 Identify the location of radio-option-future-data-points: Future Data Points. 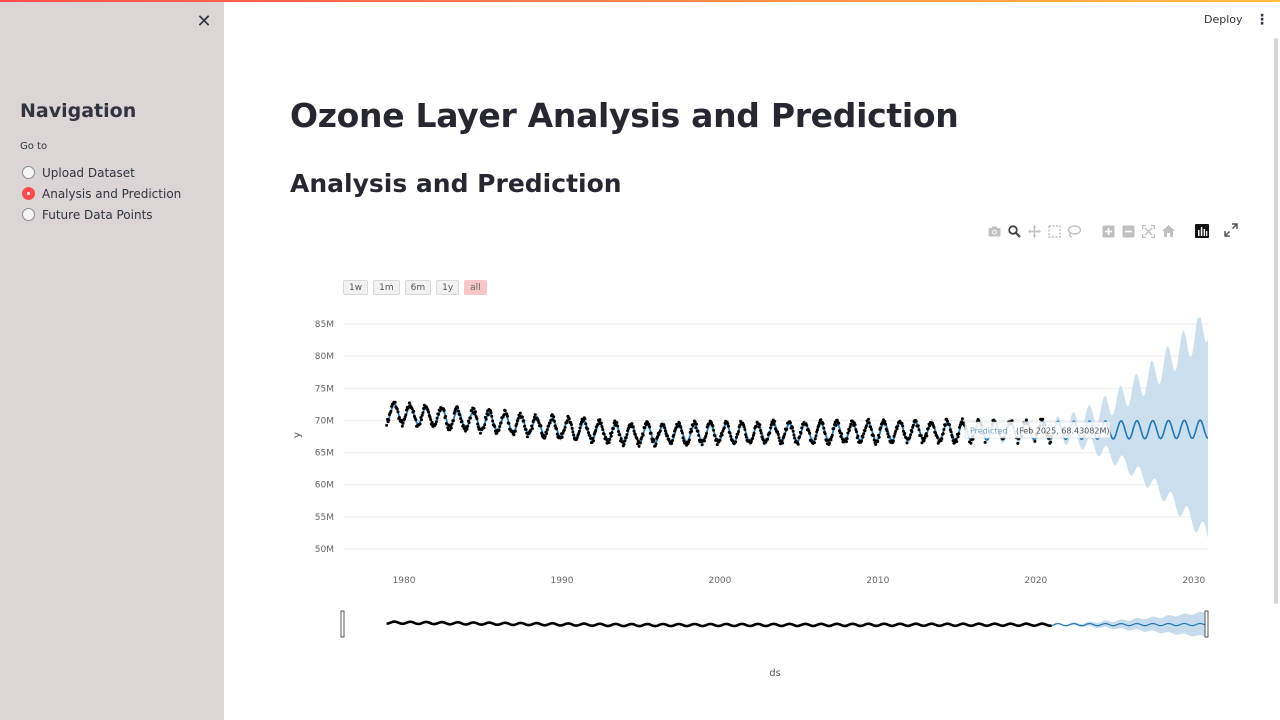
(101, 214).